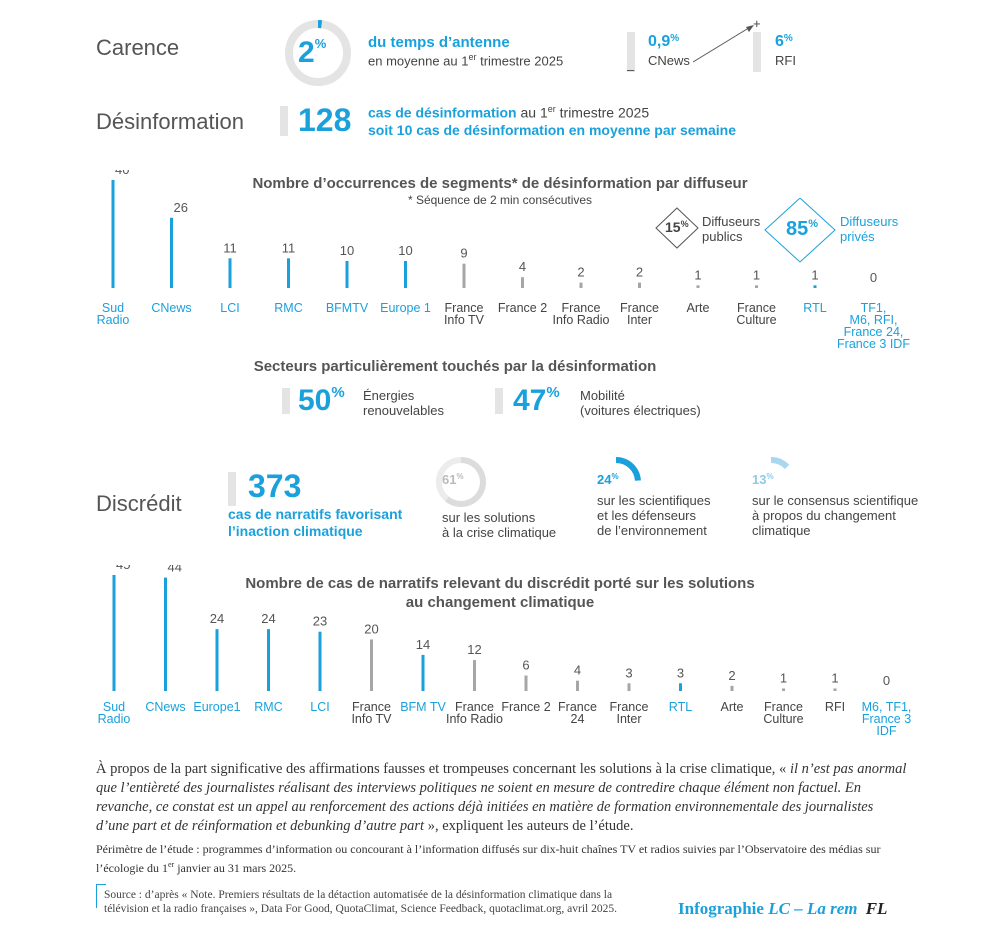  I want to click on category-label-15-2: IDF, so click(886, 731).